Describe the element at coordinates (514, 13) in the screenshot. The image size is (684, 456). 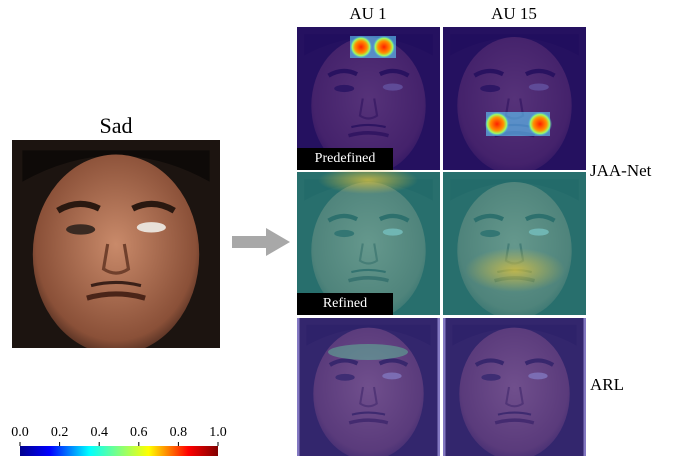
I see `column-header: AU 15` at that location.